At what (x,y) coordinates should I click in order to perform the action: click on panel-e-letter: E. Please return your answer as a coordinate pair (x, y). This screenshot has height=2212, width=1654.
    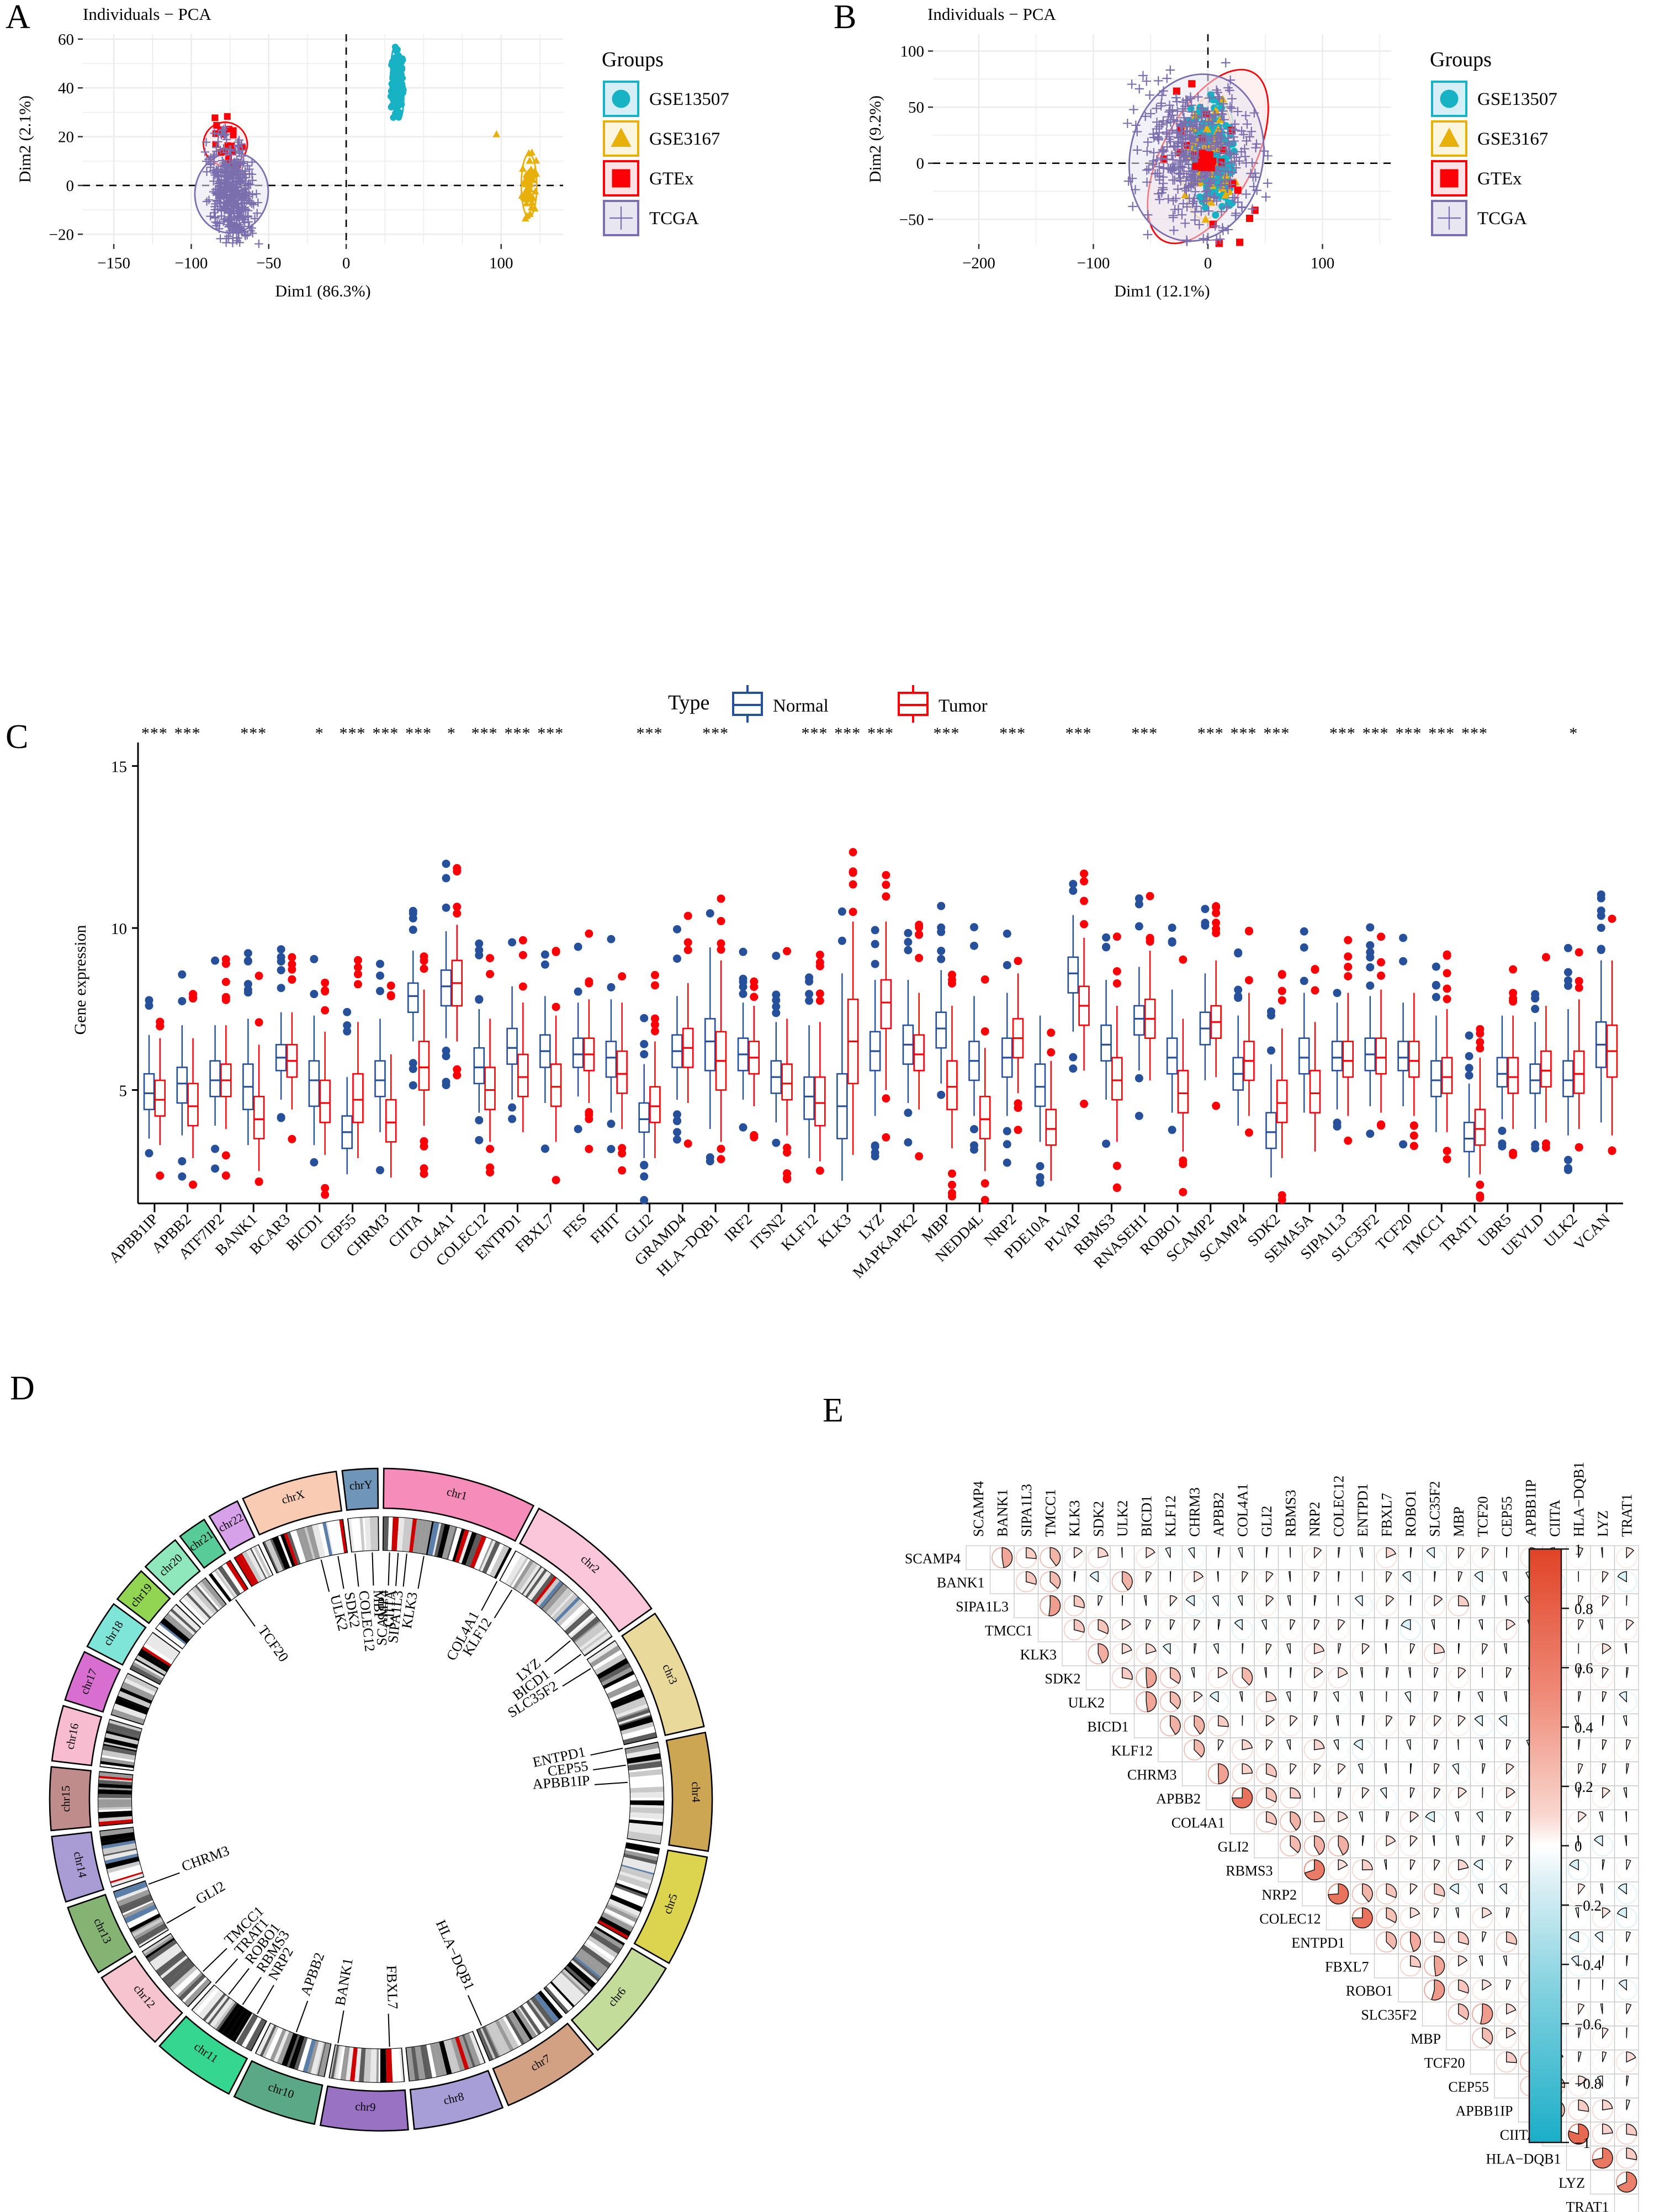
    Looking at the image, I should click on (833, 1410).